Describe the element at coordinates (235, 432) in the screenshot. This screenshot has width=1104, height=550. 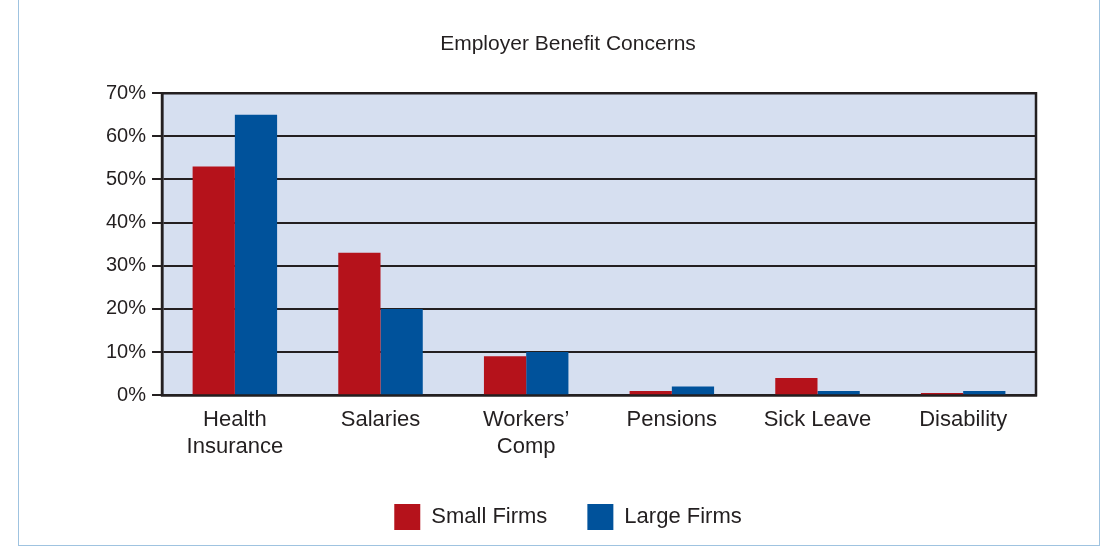
I see `x-tick-label: Health Insurance` at that location.